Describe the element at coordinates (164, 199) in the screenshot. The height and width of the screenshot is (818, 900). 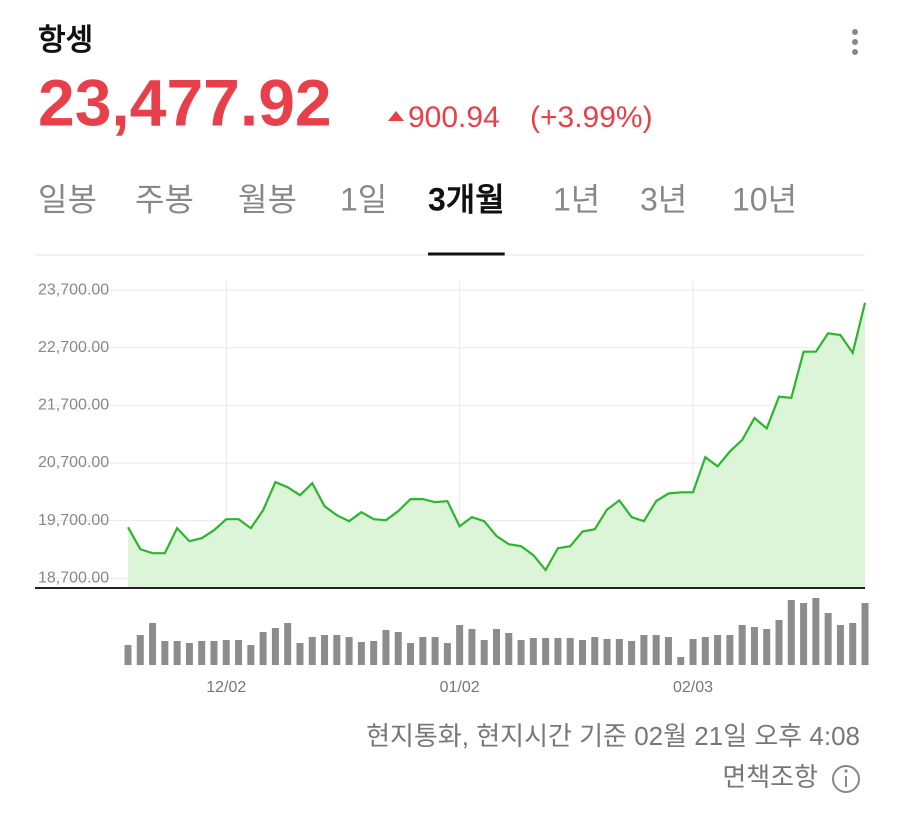
I see `tab: 주봉` at that location.